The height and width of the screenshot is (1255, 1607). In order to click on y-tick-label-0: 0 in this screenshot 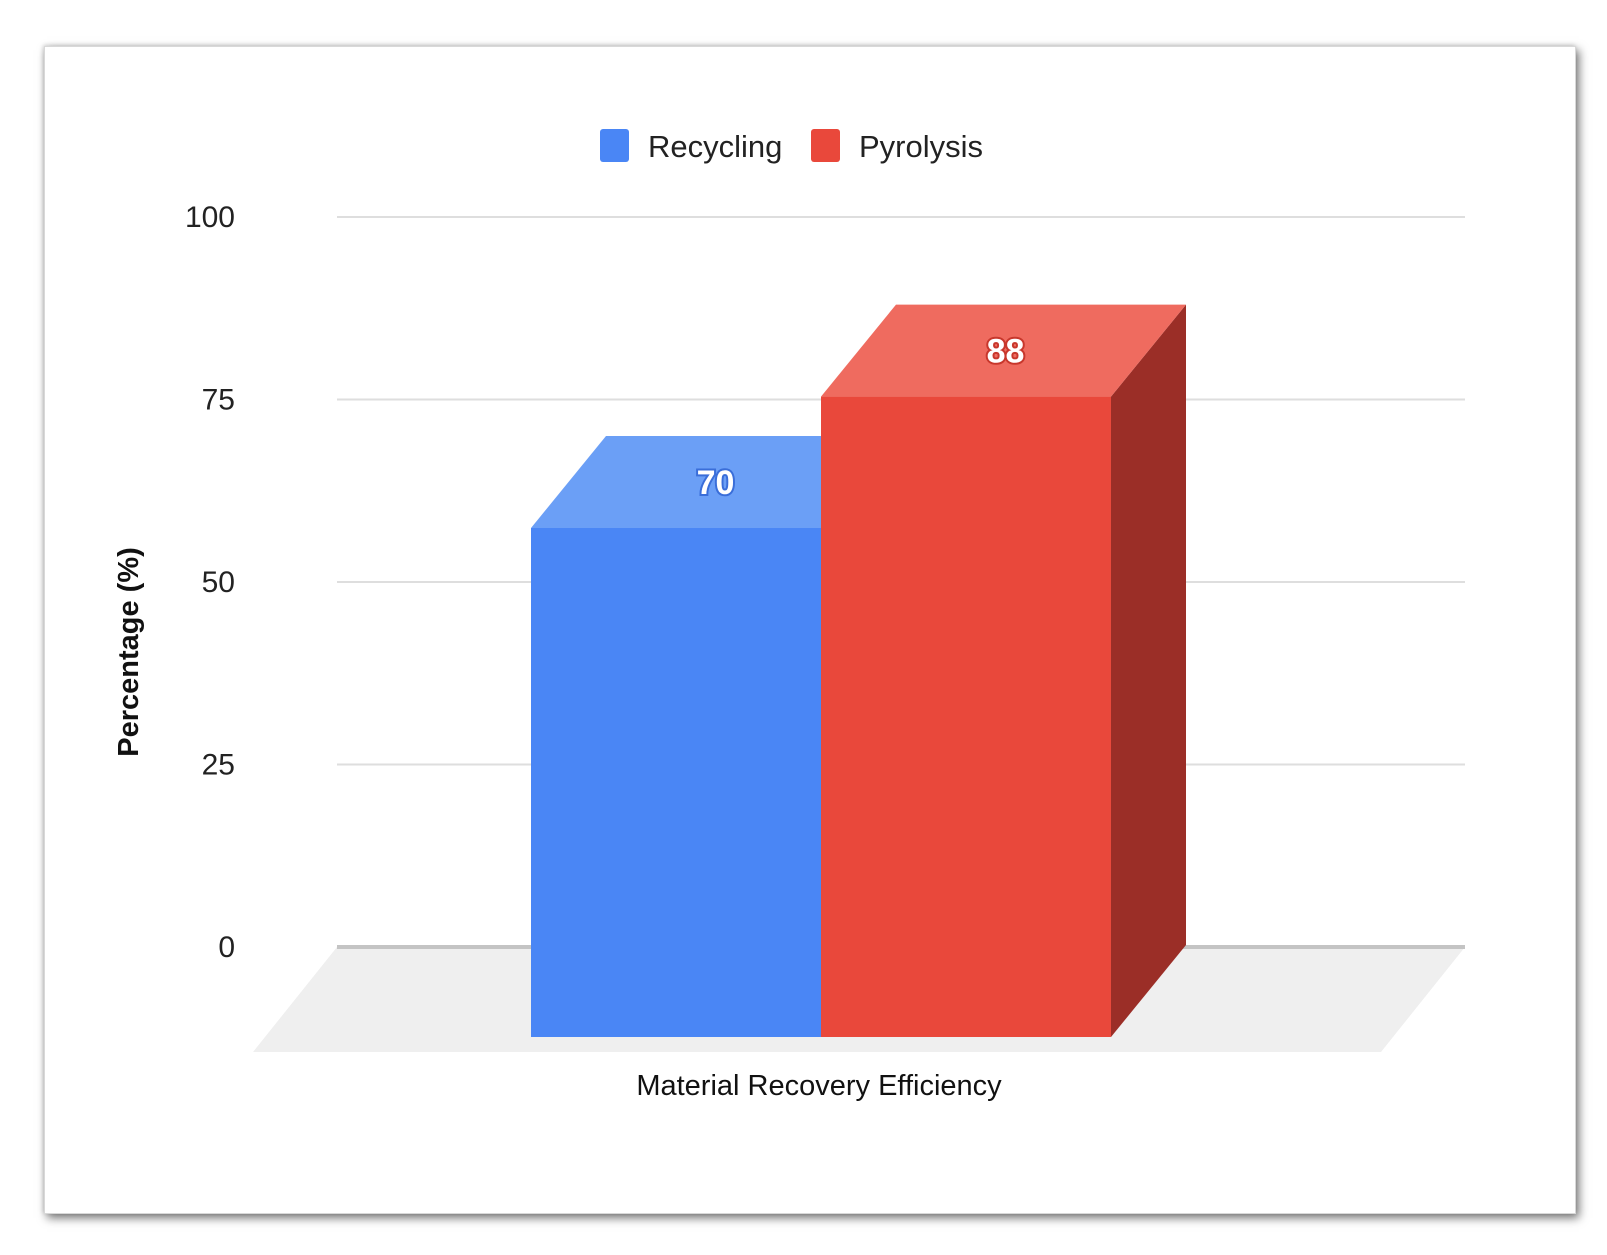, I will do `click(226, 947)`.